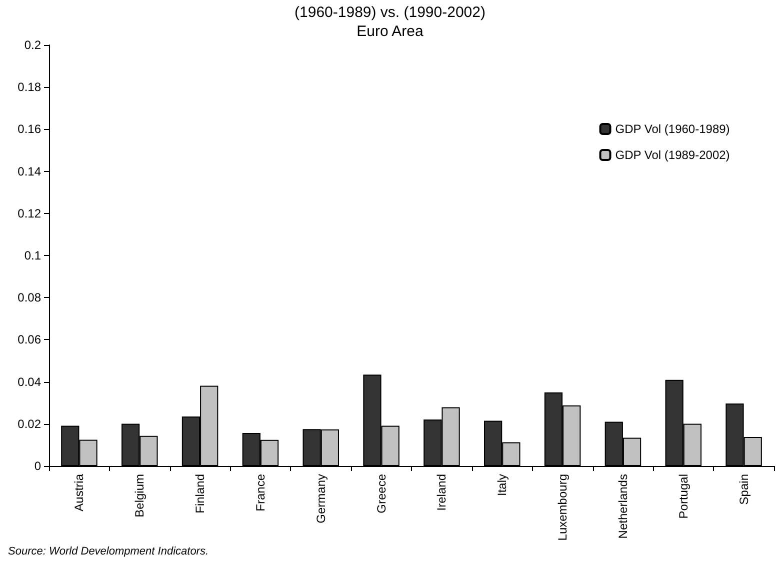 The height and width of the screenshot is (565, 780). What do you see at coordinates (321, 499) in the screenshot?
I see `x-tick-label: Germany` at bounding box center [321, 499].